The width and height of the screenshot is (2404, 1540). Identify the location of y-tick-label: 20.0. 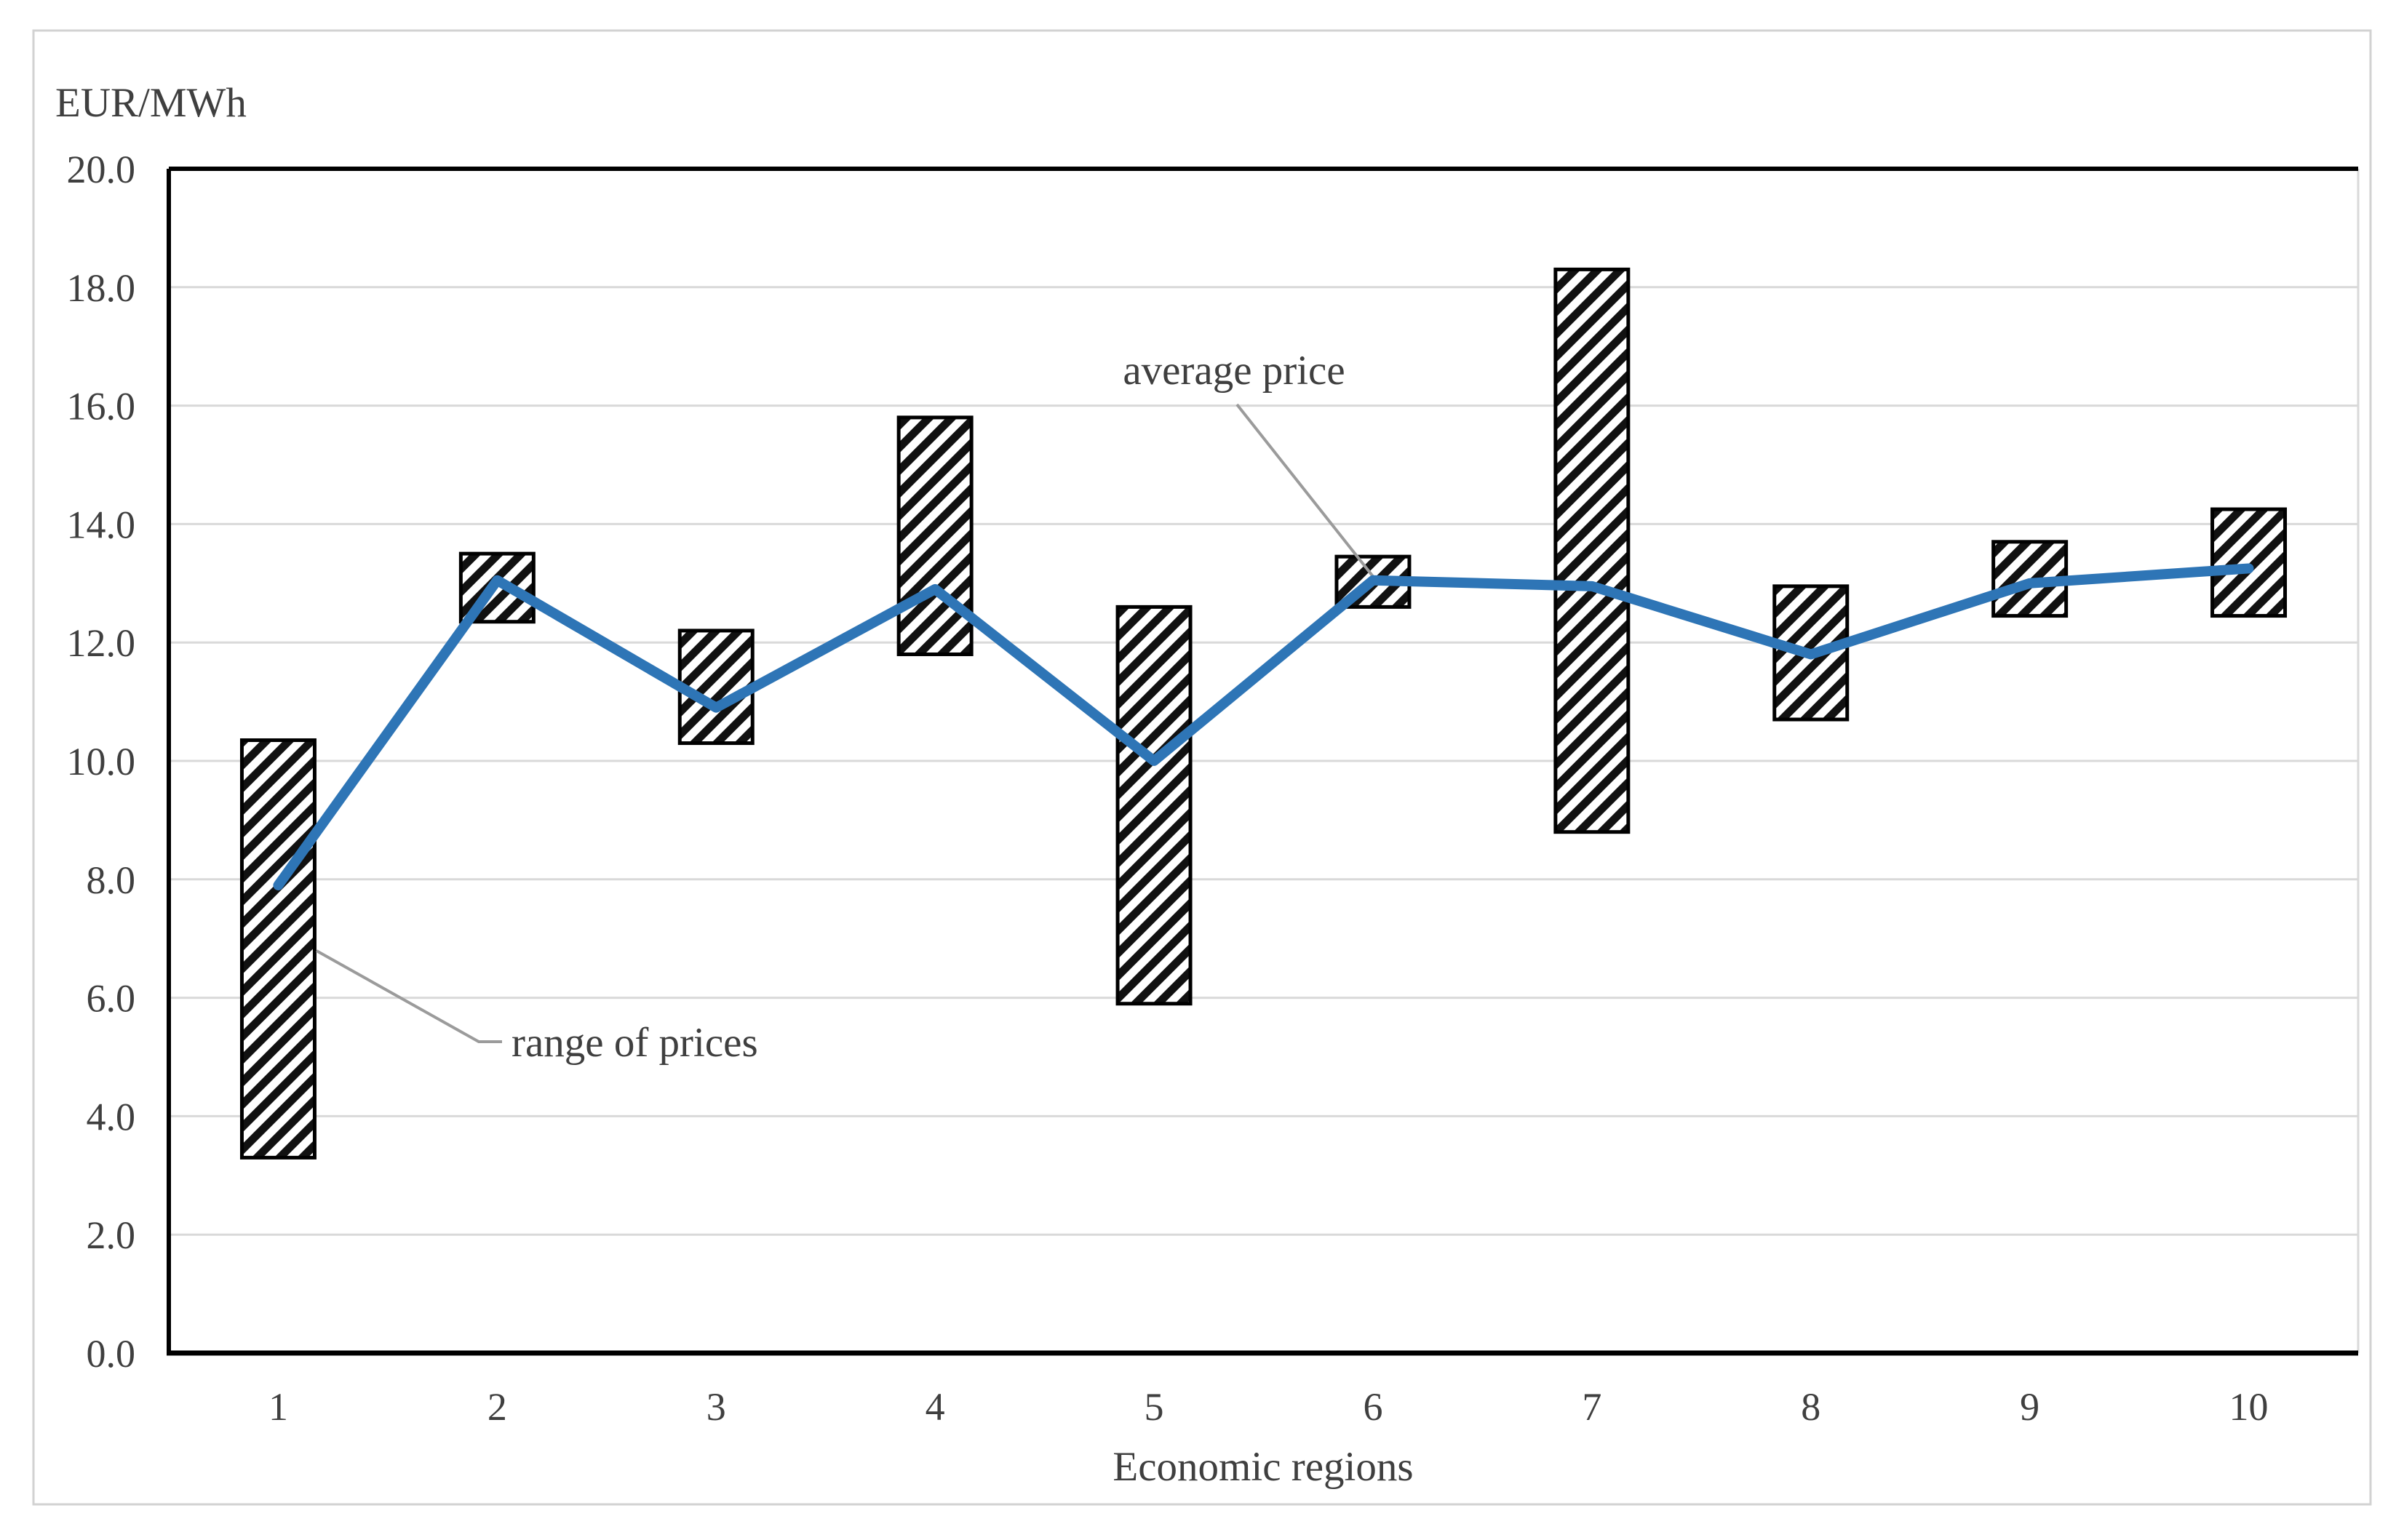
(101, 169).